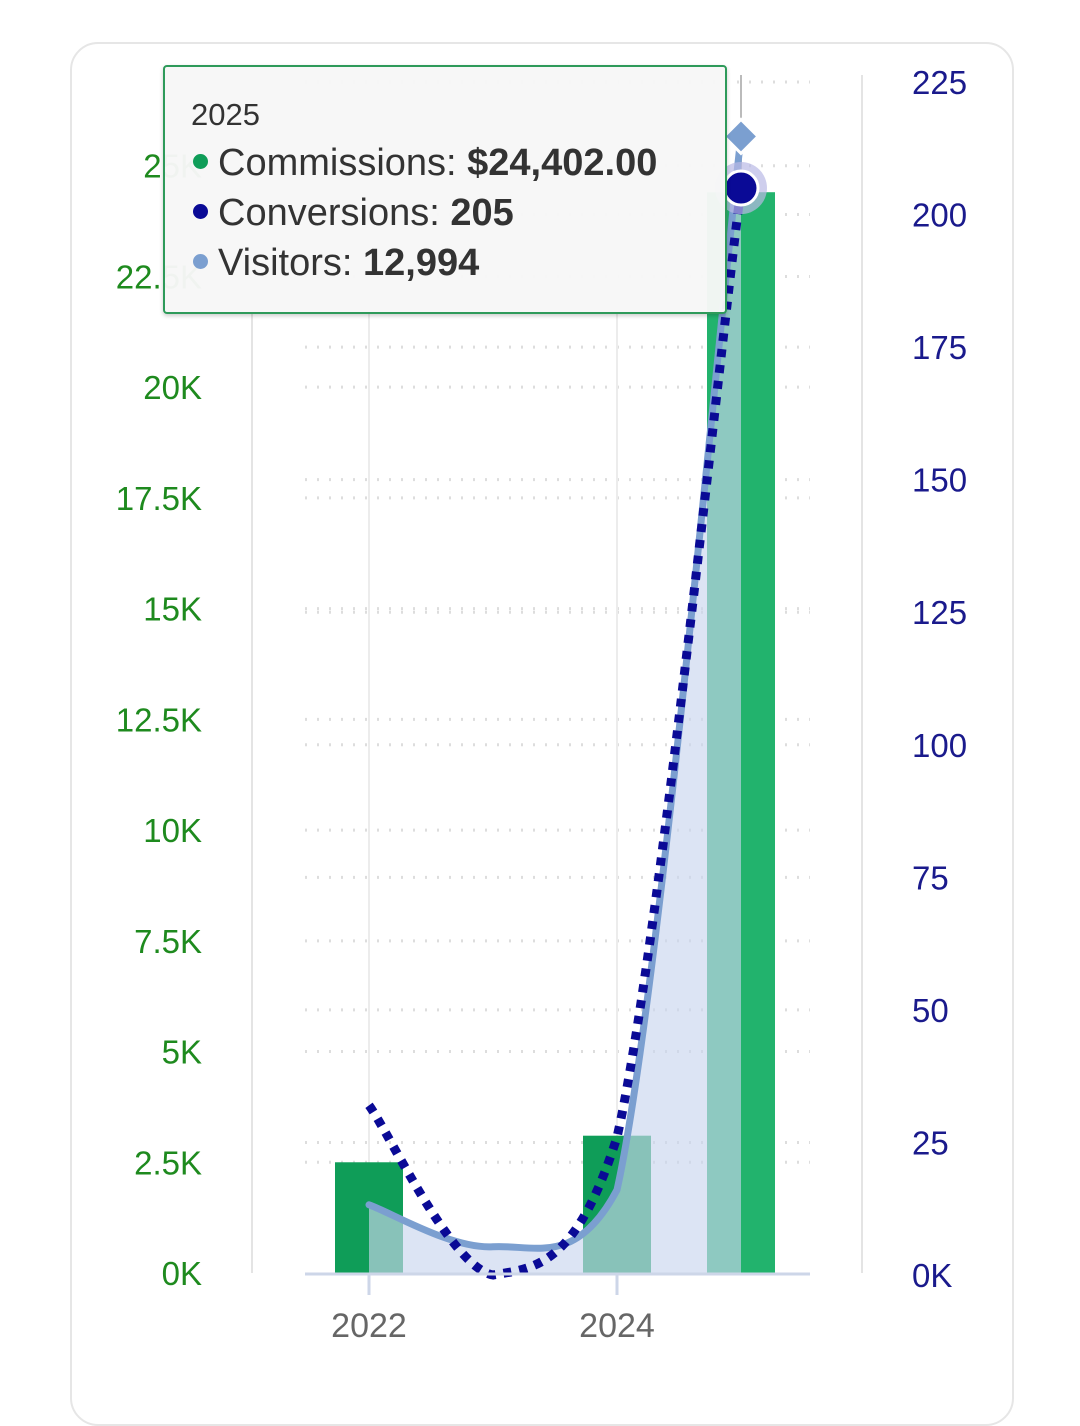  I want to click on right-axis-tick-label: 0K, so click(932, 1275).